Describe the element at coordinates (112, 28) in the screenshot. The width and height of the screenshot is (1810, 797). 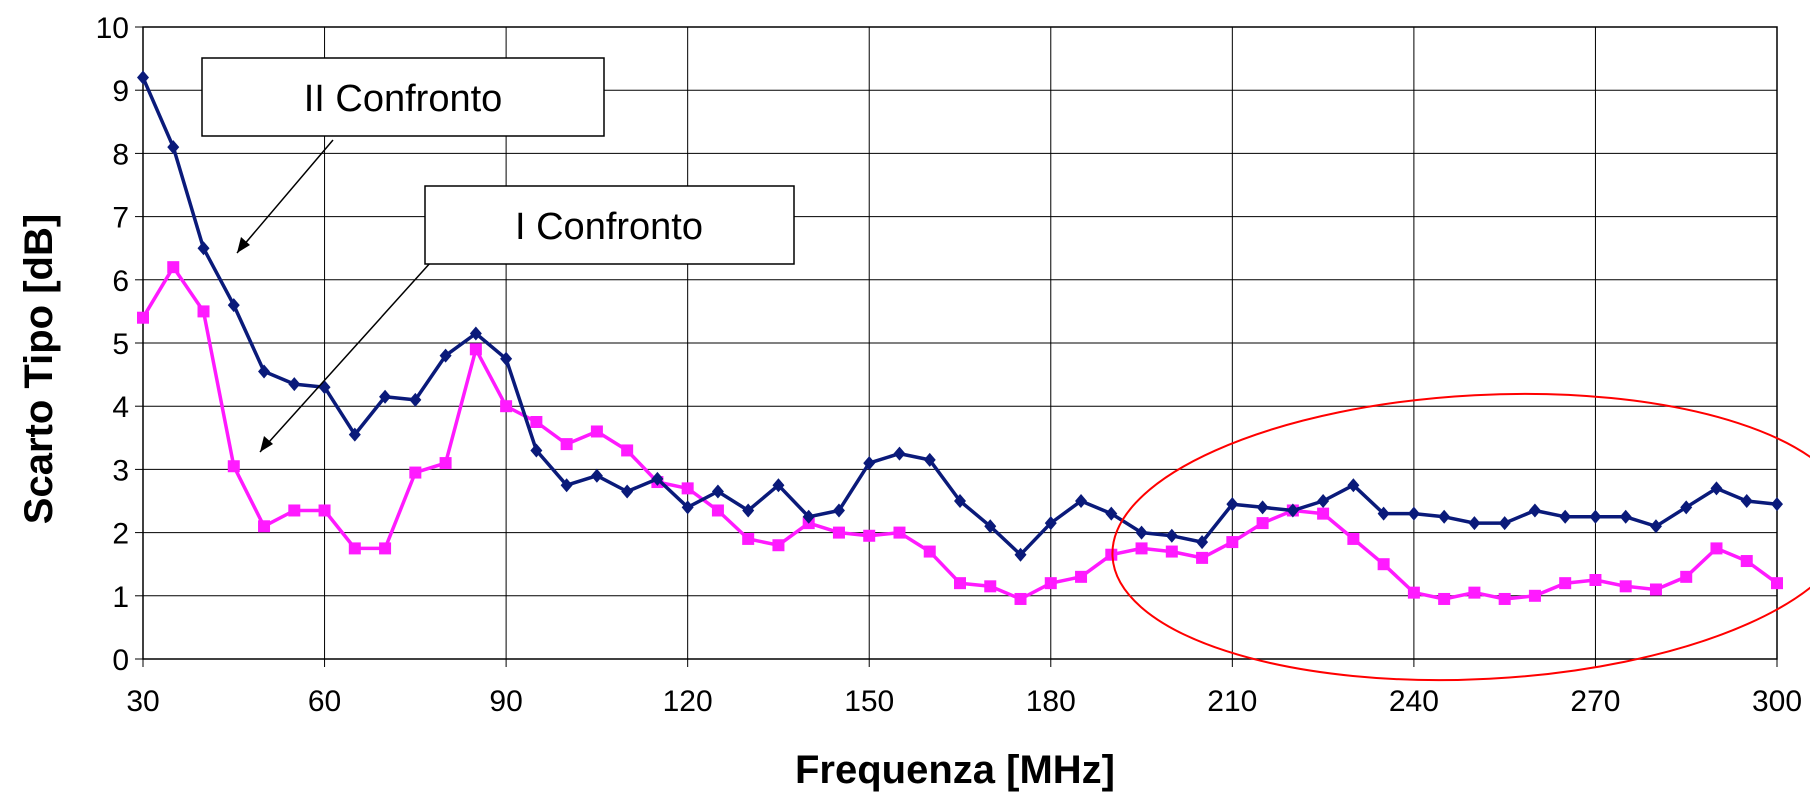
I see `y-tick-label: 10` at that location.